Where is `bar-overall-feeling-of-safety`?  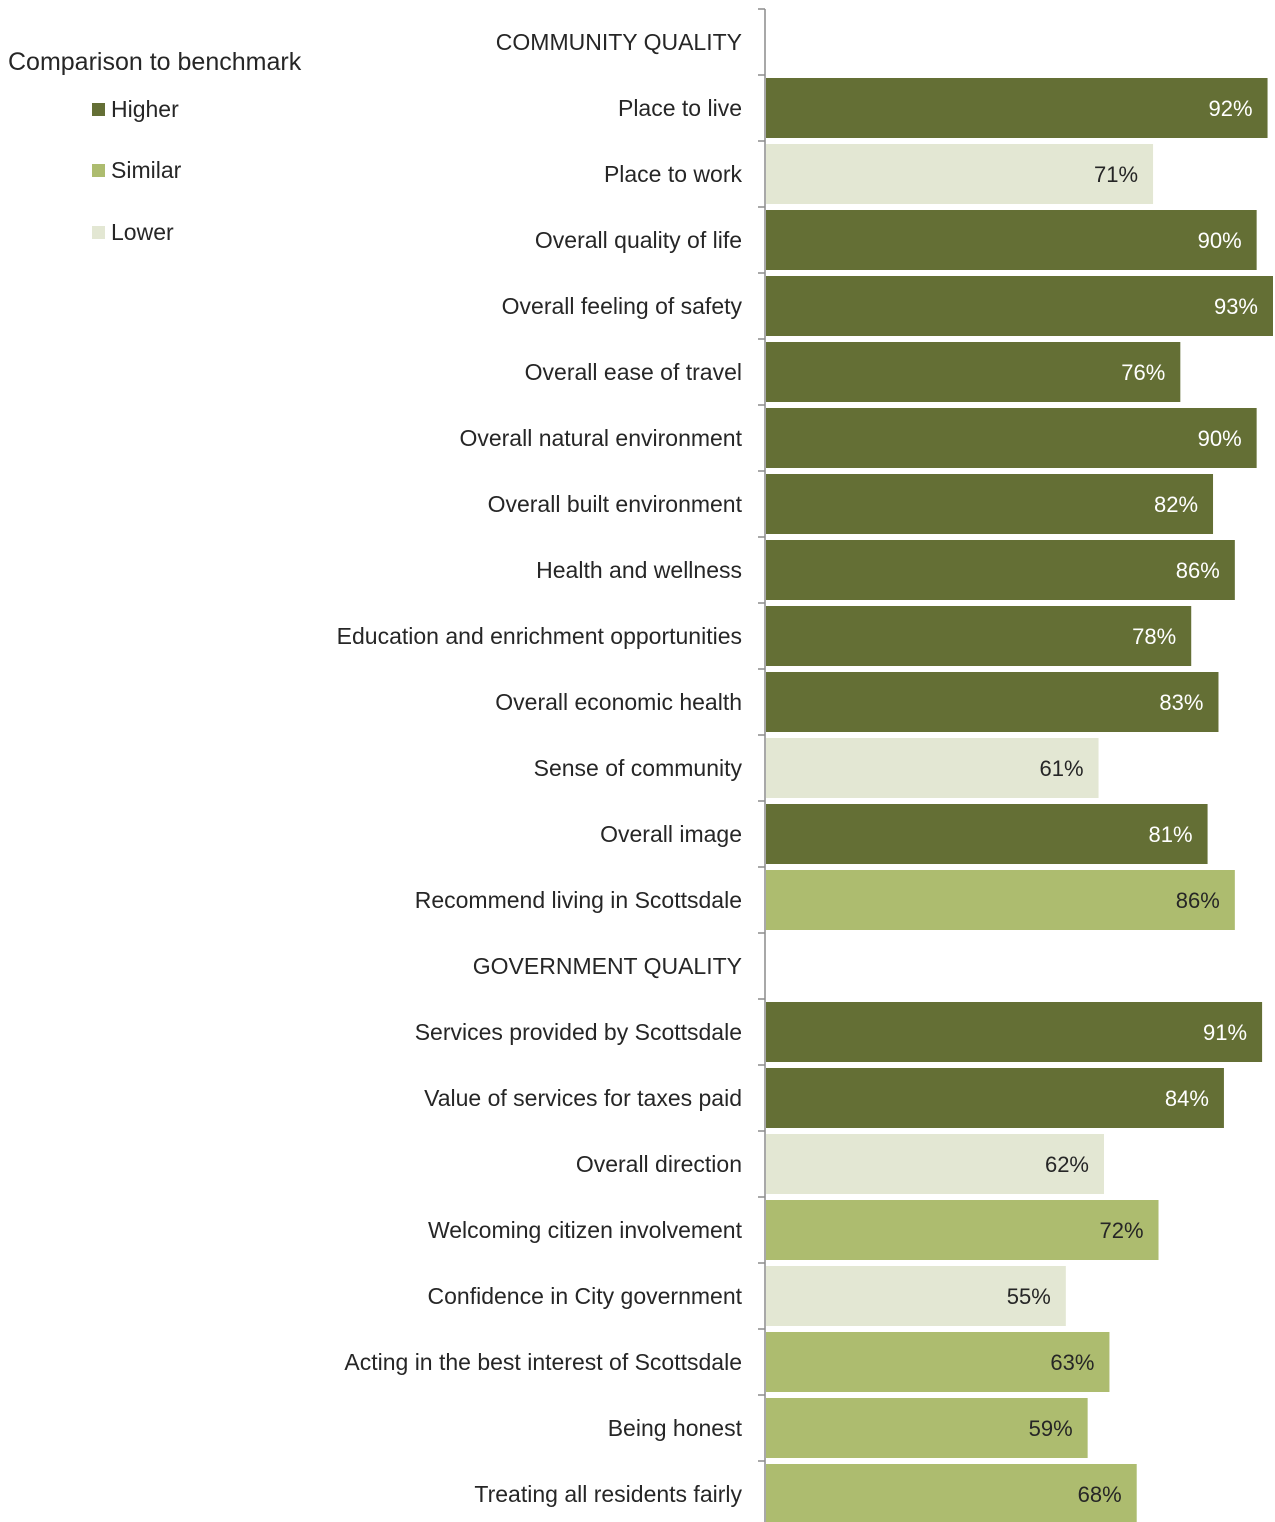
bar-overall-feeling-of-safety is located at coordinates (1019, 306).